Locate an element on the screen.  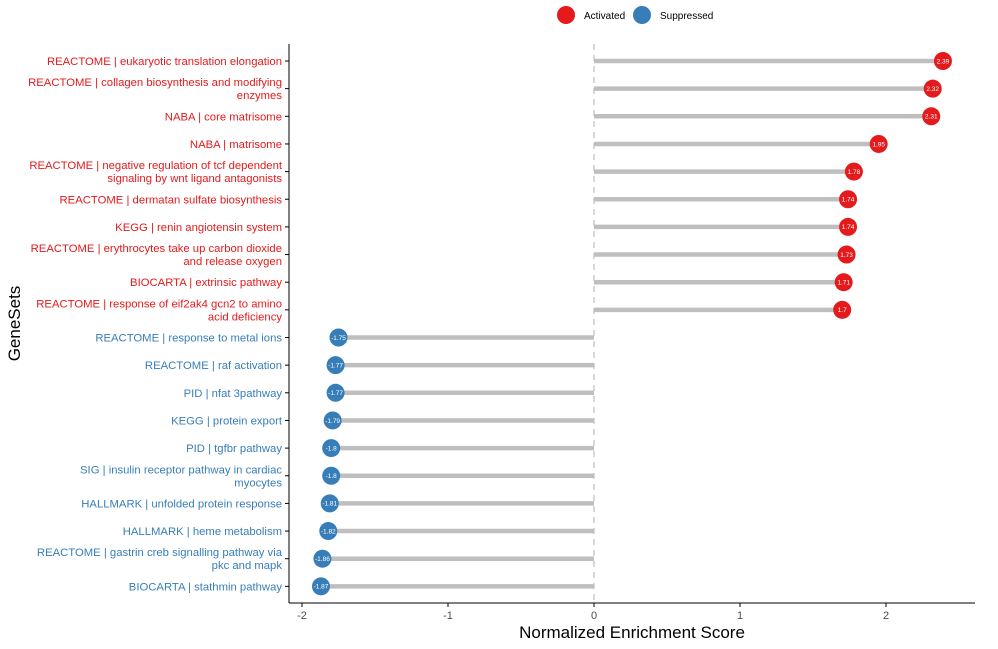
x-axis-ticks: -2 -1 0 1 2 is located at coordinates (593, 612).